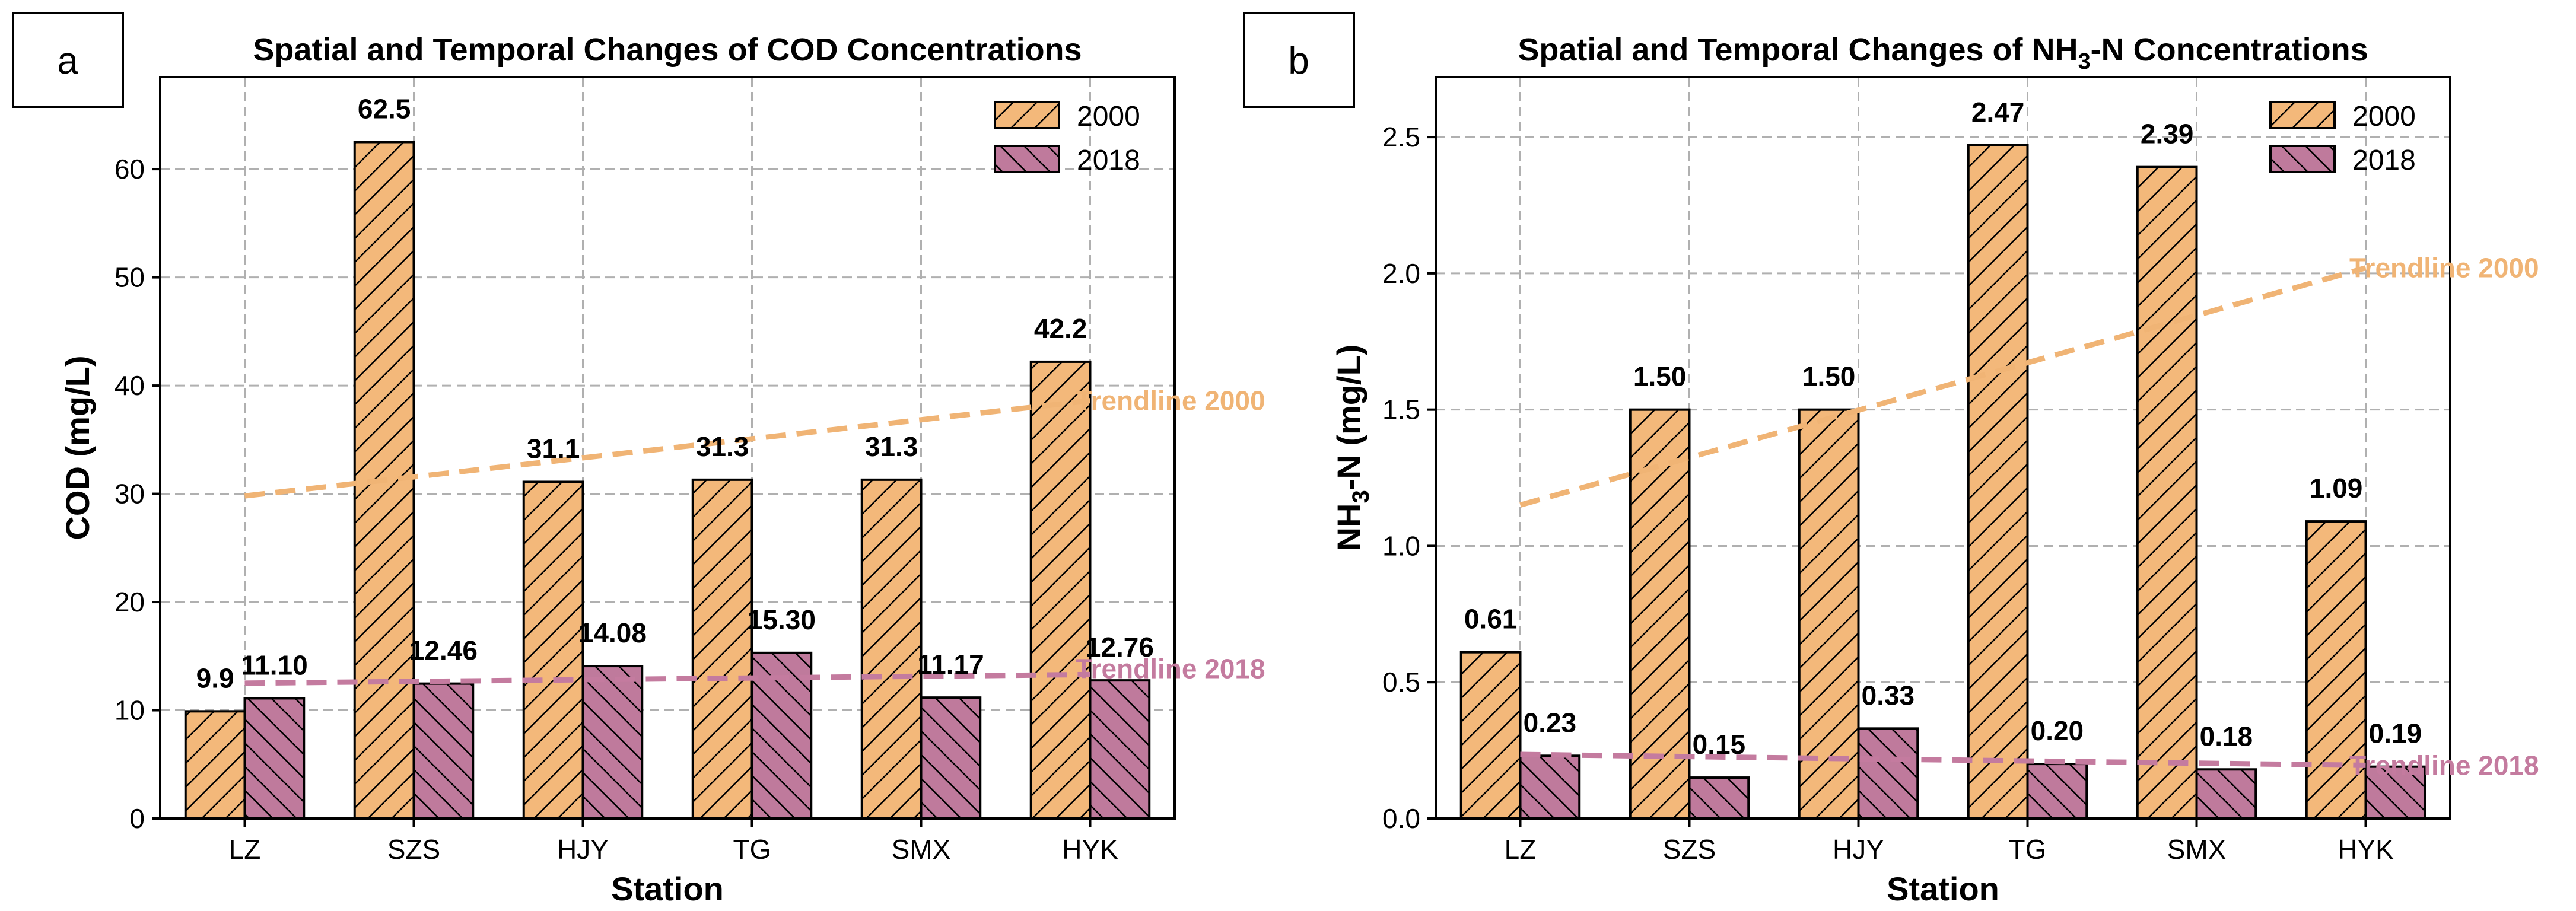 The width and height of the screenshot is (2576, 911). What do you see at coordinates (2302, 115) in the screenshot?
I see `panel-b-legend-swatch-2000` at bounding box center [2302, 115].